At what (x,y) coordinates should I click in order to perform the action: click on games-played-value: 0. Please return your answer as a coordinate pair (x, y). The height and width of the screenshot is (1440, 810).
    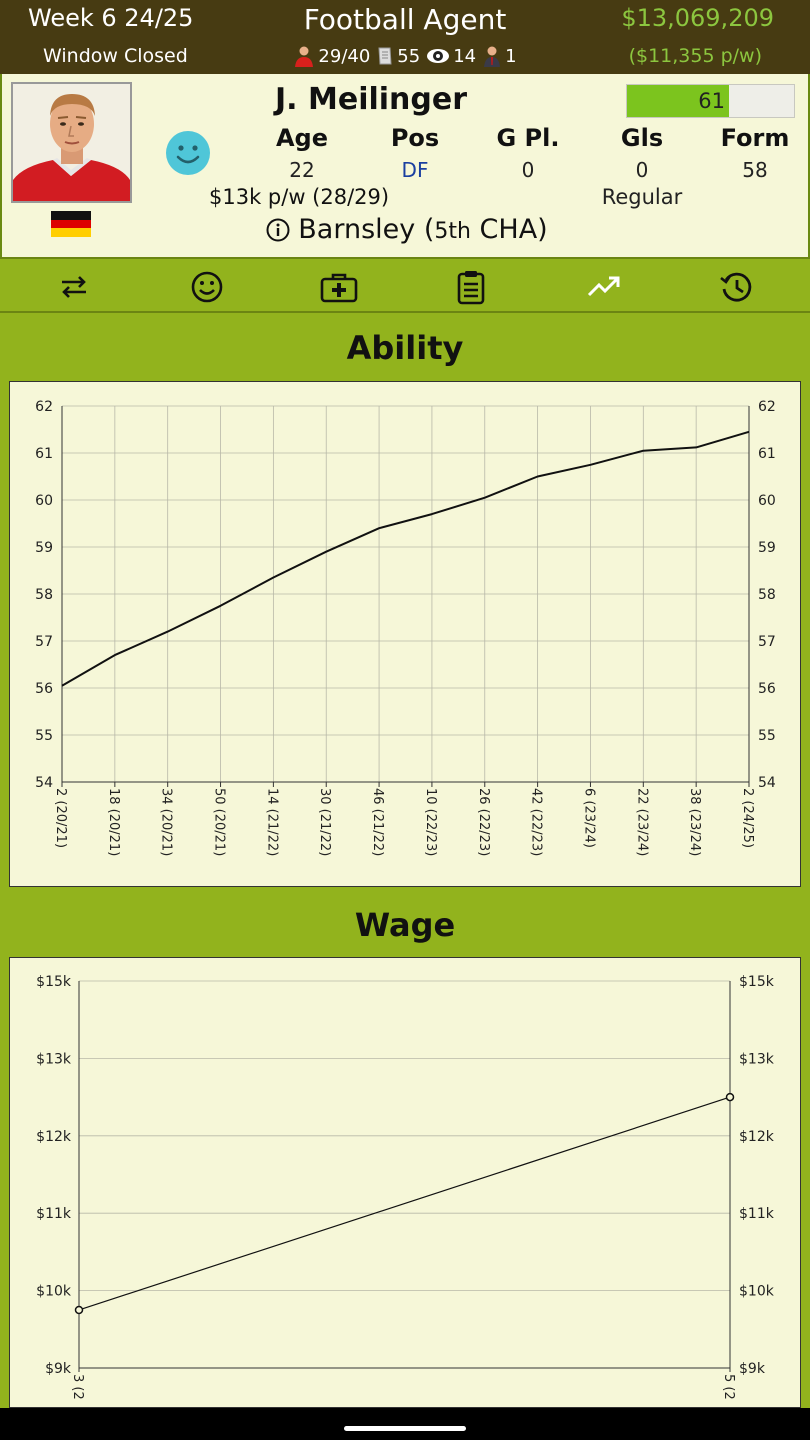
    Looking at the image, I should click on (528, 170).